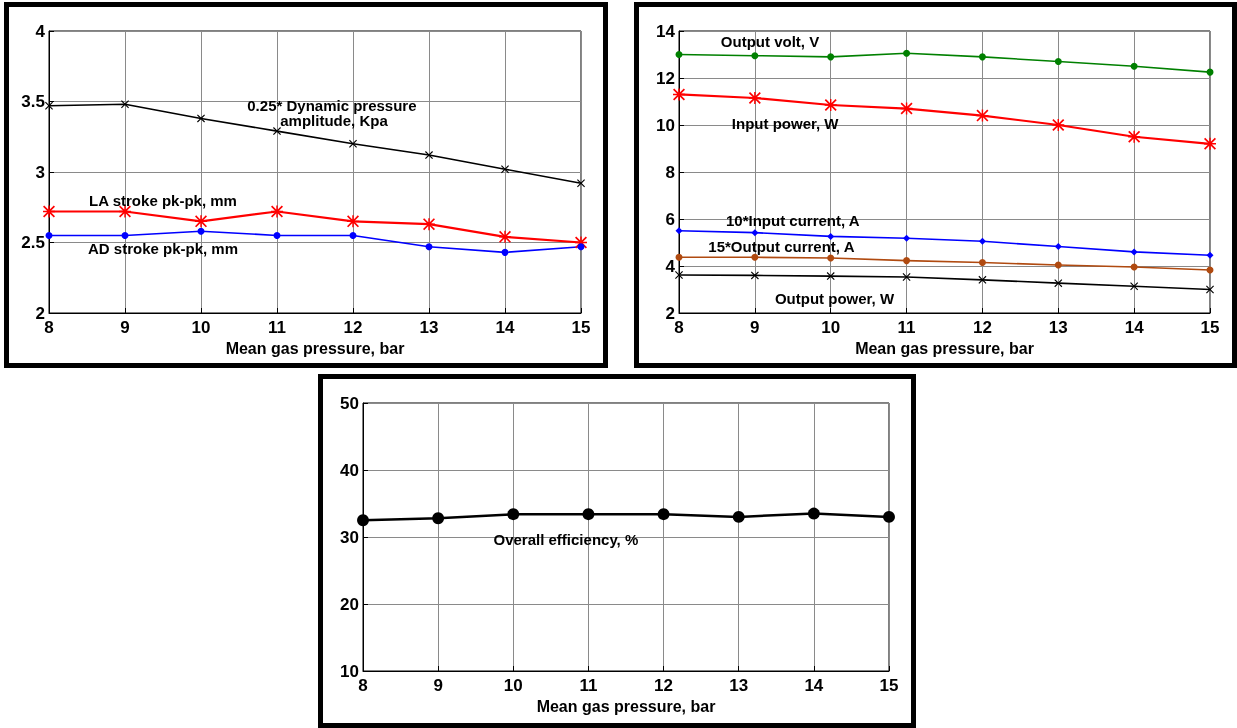  Describe the element at coordinates (349, 470) in the screenshot. I see `y-tick-label: 40` at that location.